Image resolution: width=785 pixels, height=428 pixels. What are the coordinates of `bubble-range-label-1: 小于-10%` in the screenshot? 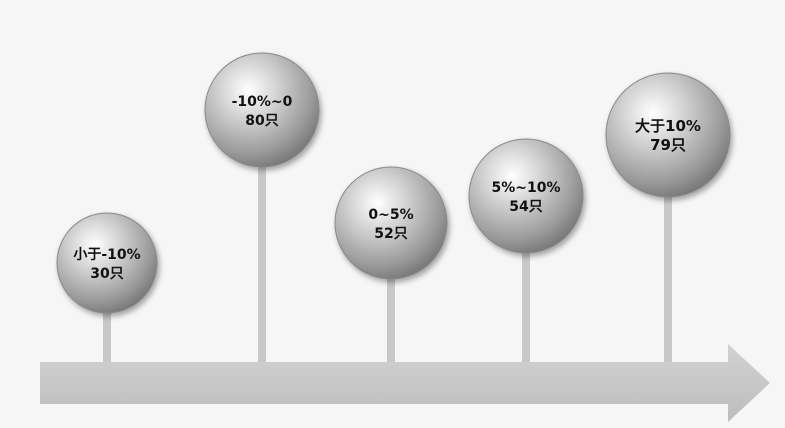 It's located at (106, 255).